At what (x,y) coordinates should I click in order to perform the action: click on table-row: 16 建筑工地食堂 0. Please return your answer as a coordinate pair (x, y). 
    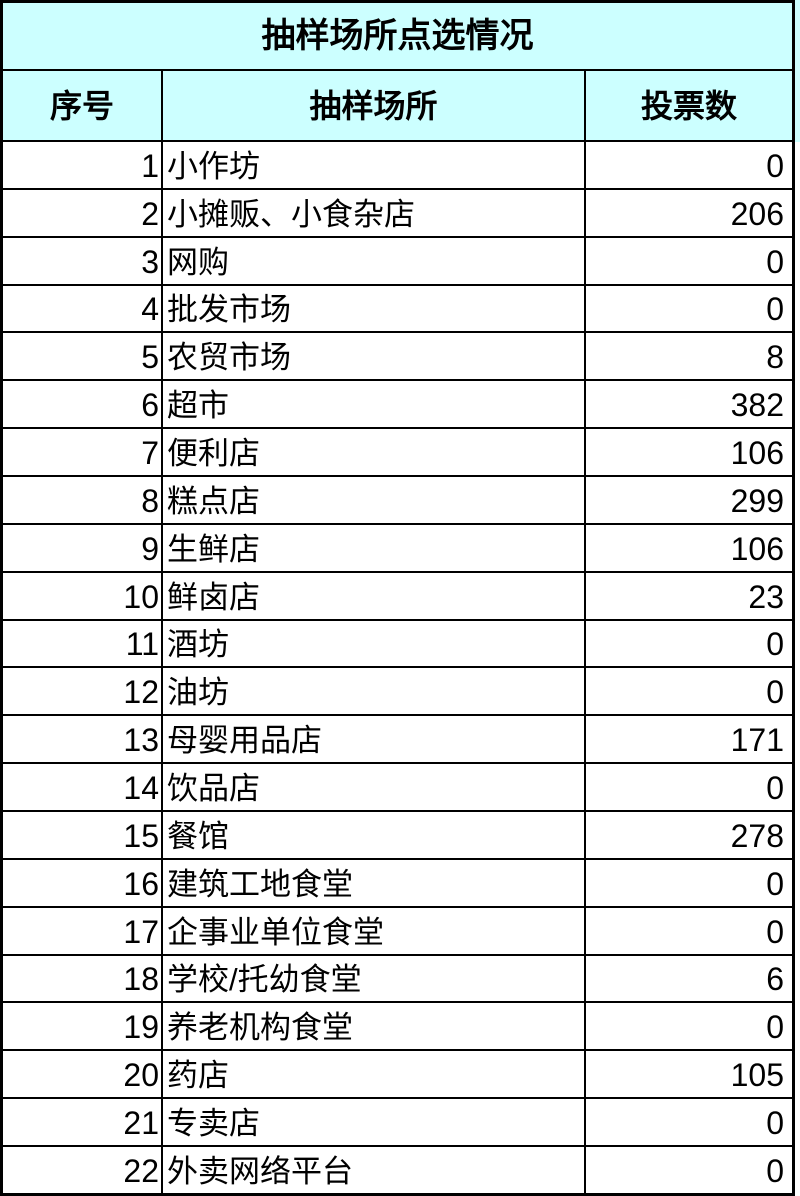
    Looking at the image, I should click on (397, 883).